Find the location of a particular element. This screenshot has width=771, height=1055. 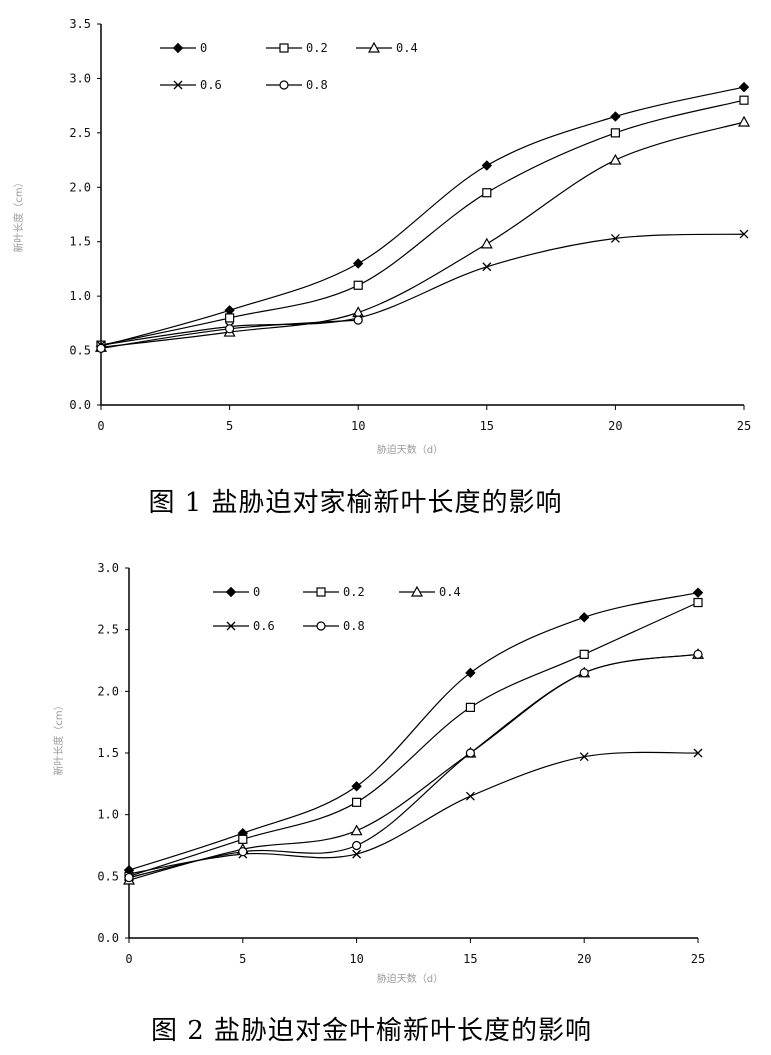

y-tick-label: 1.0 is located at coordinates (108, 815).